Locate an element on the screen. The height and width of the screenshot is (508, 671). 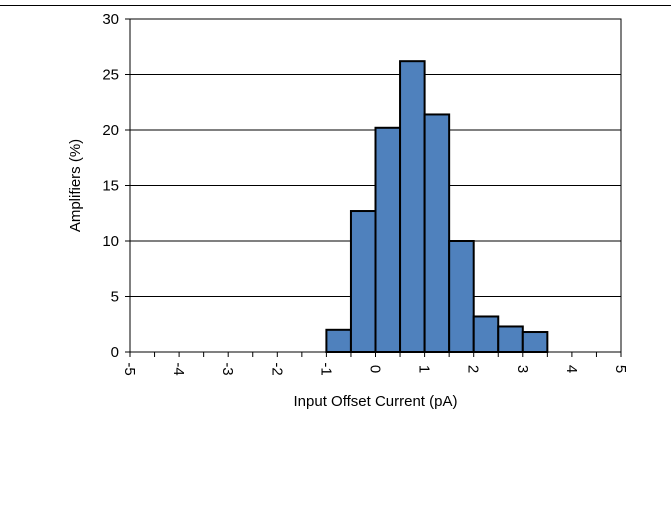
x-tick-label: 2 is located at coordinates (473, 369).